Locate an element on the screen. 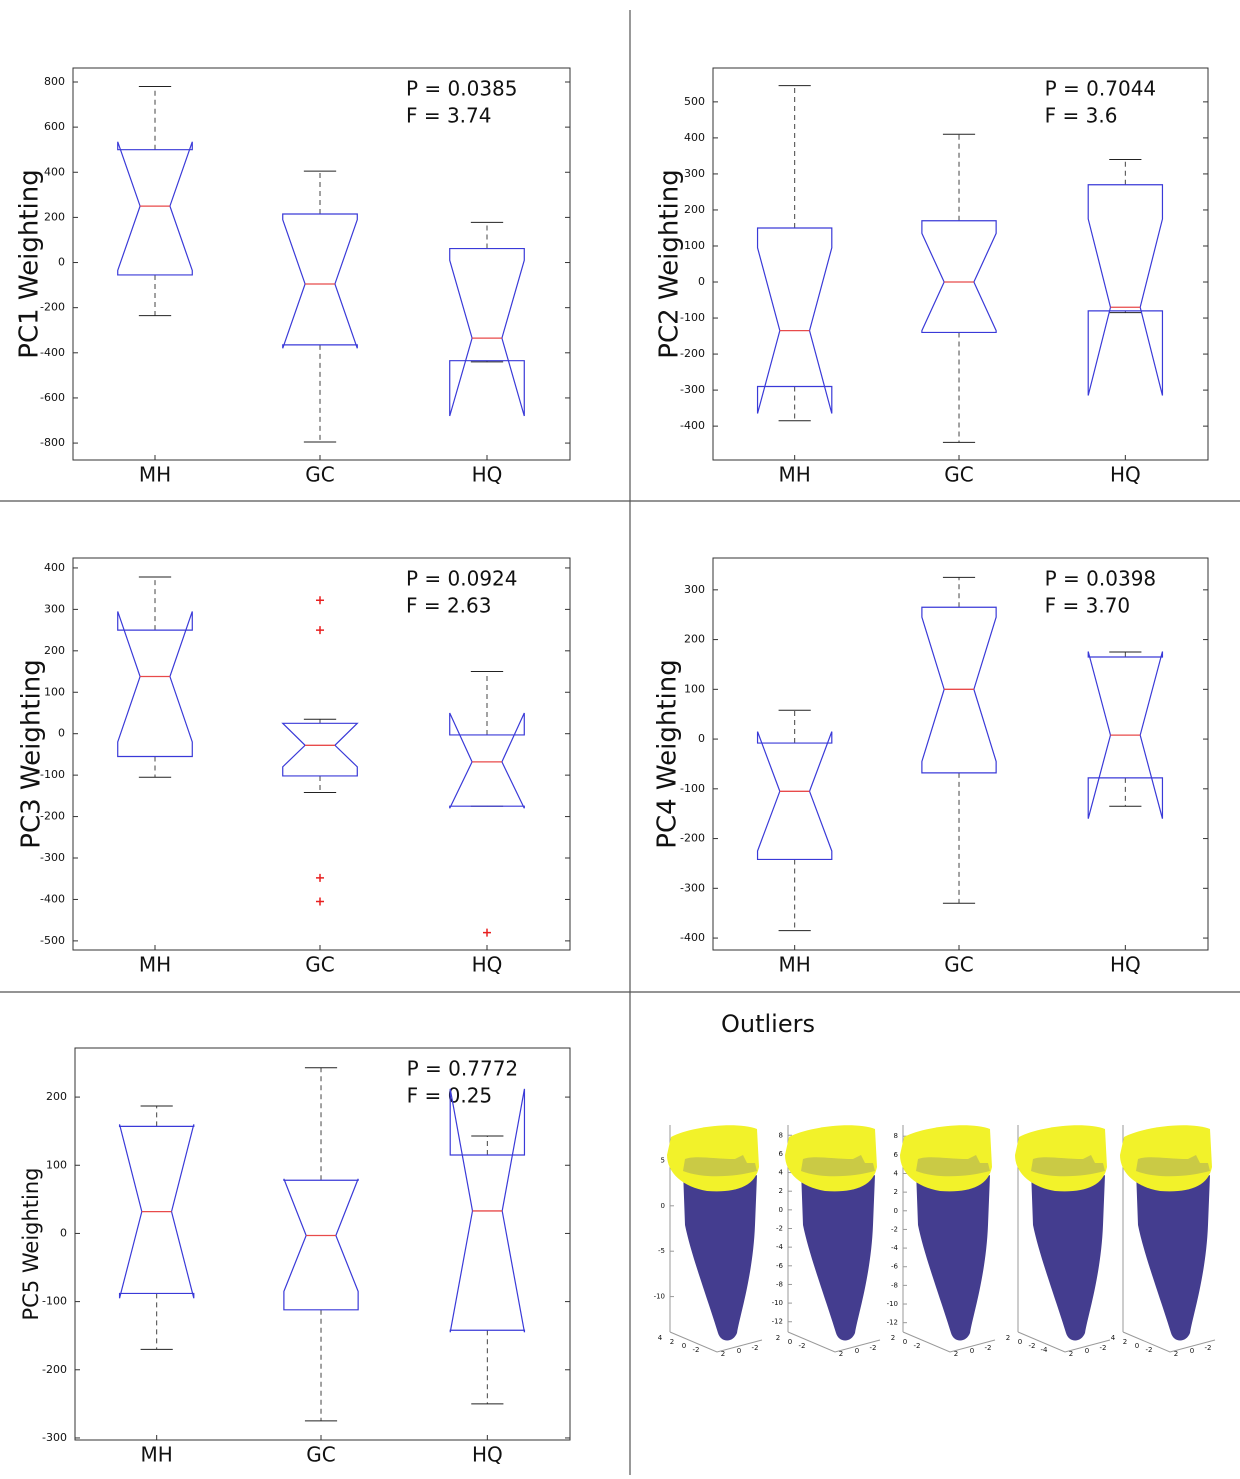 This screenshot has width=1240, height=1479. stat-annotation: F = 3.6 is located at coordinates (1081, 116).